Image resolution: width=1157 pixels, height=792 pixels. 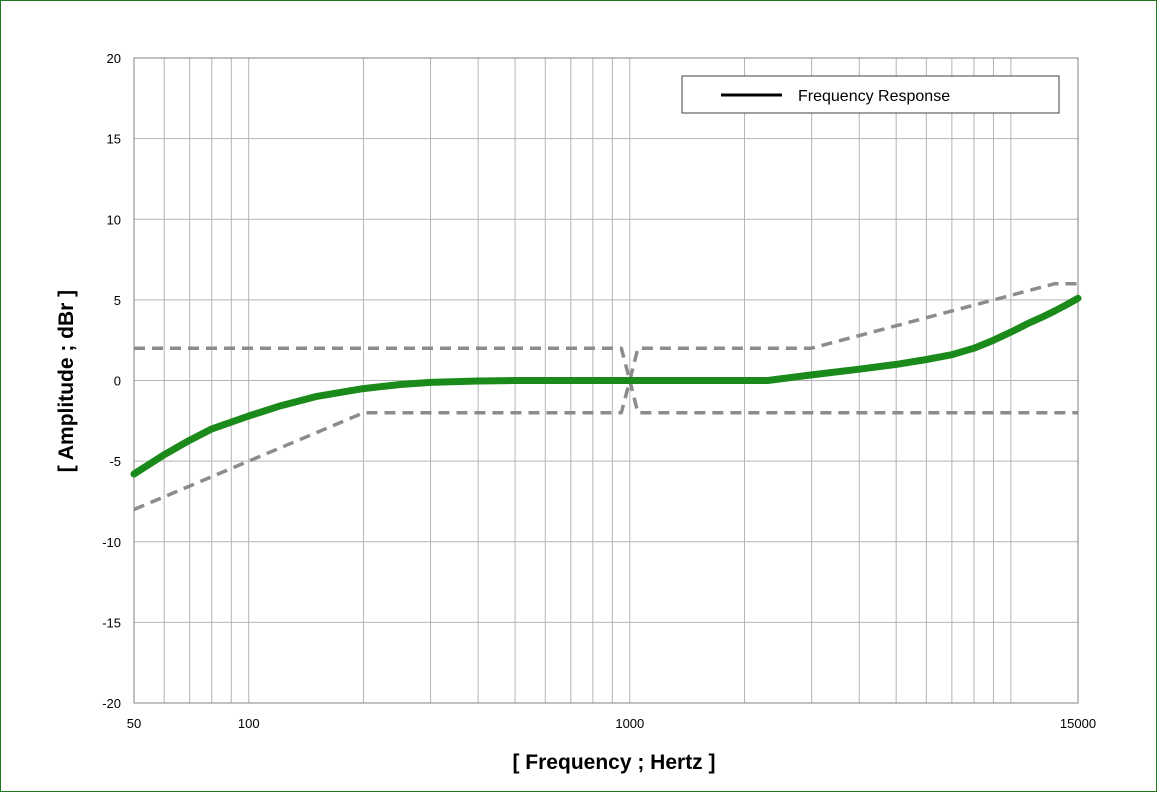 I want to click on y-tick-label: -10, so click(x=111, y=542).